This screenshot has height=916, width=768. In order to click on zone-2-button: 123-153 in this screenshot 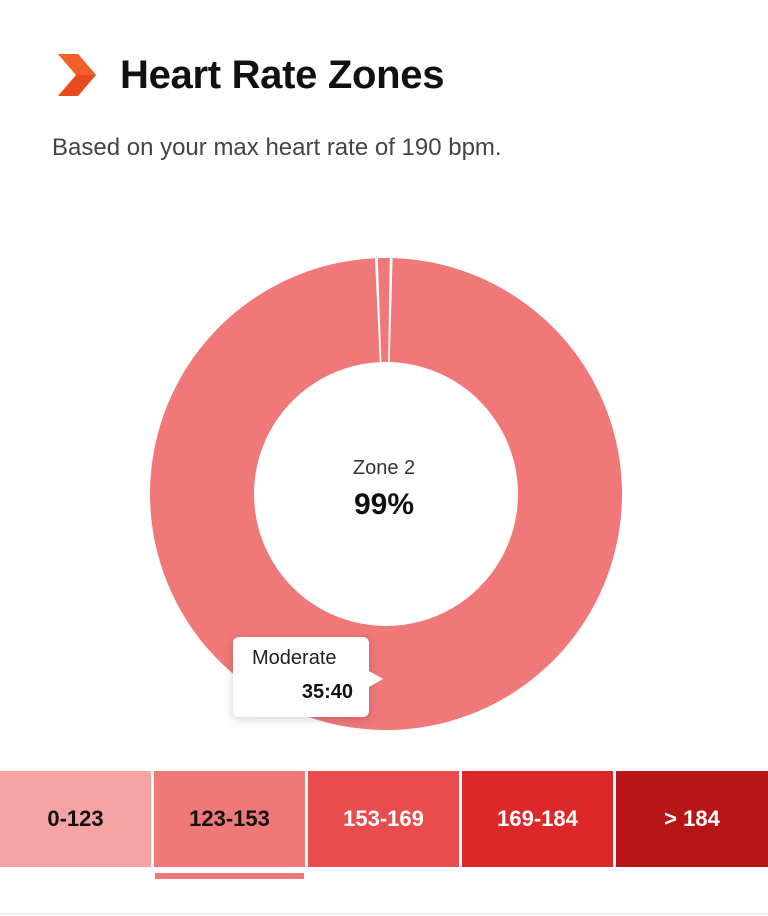, I will do `click(229, 819)`.